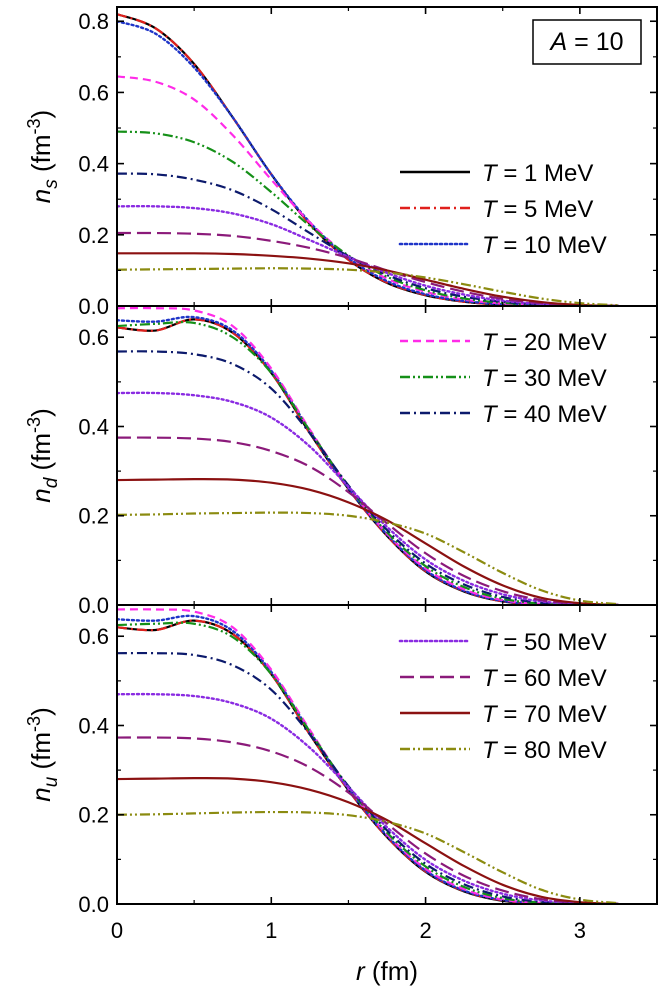  What do you see at coordinates (425, 930) in the screenshot?
I see `x-tick-label: 2` at bounding box center [425, 930].